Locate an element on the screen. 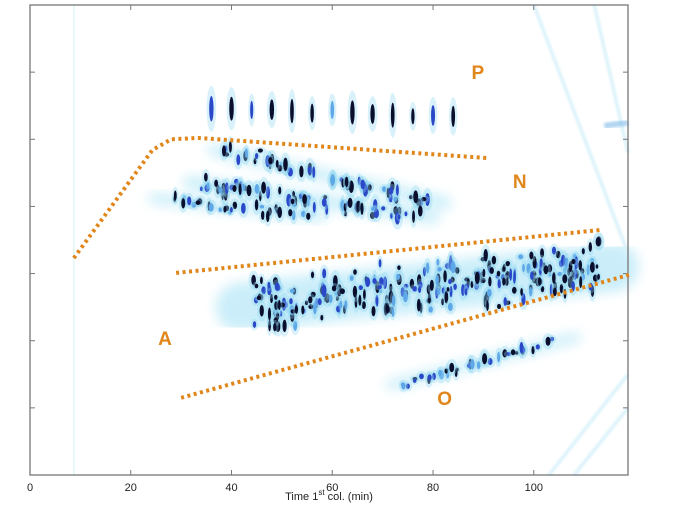 The height and width of the screenshot is (525, 693). x-tick-label: 40 is located at coordinates (231, 488).